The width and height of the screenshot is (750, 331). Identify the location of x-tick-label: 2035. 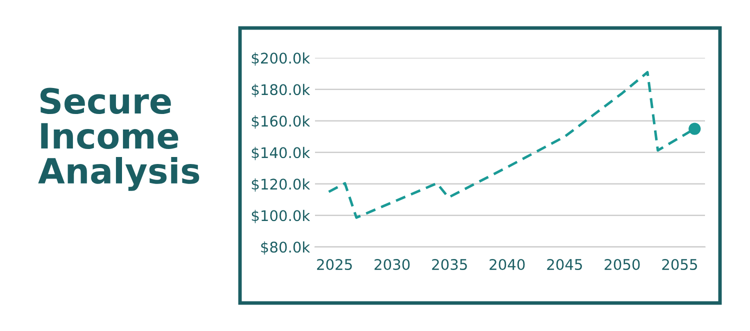
(449, 264).